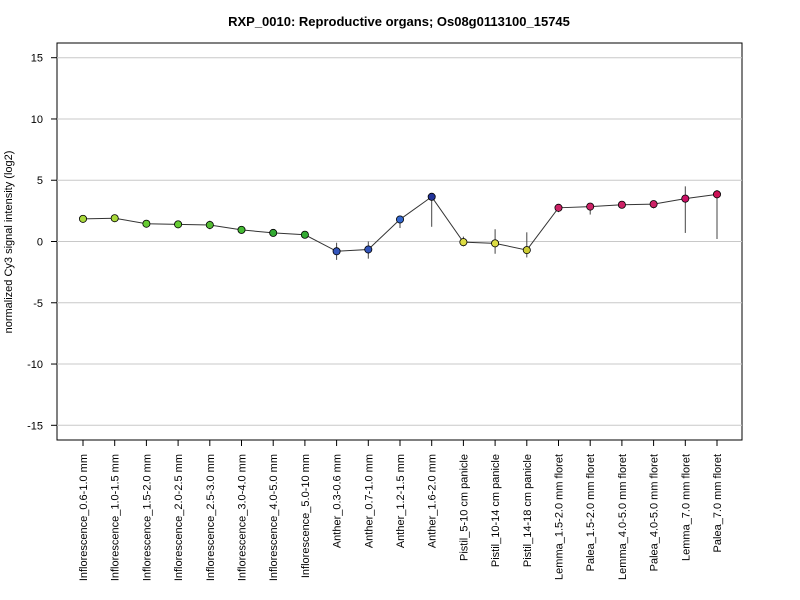 The height and width of the screenshot is (600, 800). I want to click on category-label: Lemma_4.0-5.0 mm floret, so click(623, 517).